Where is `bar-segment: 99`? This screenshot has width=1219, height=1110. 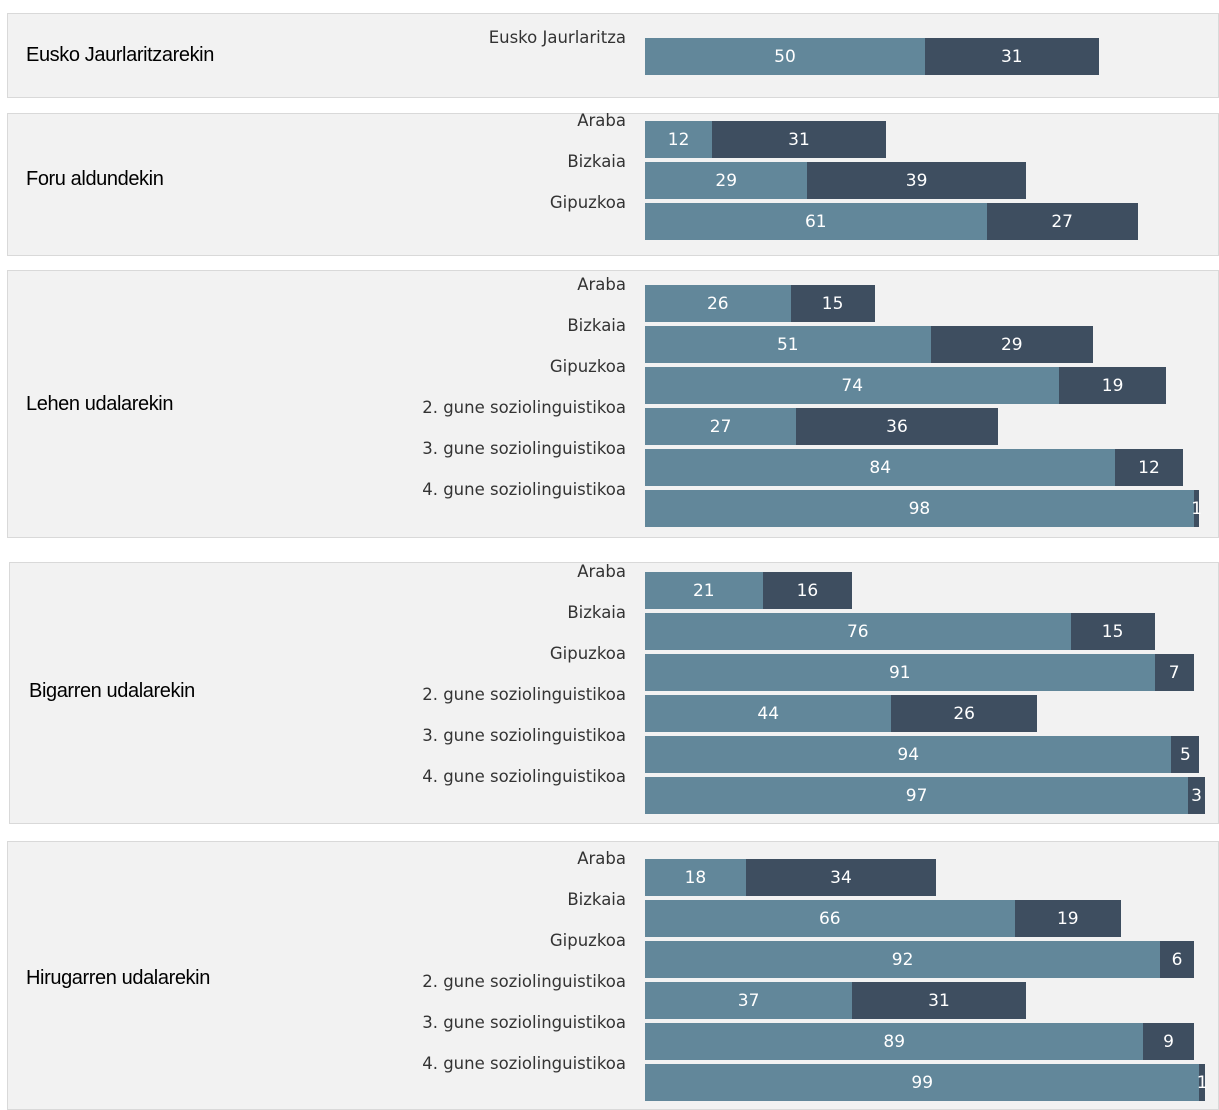 bar-segment: 99 is located at coordinates (922, 1082).